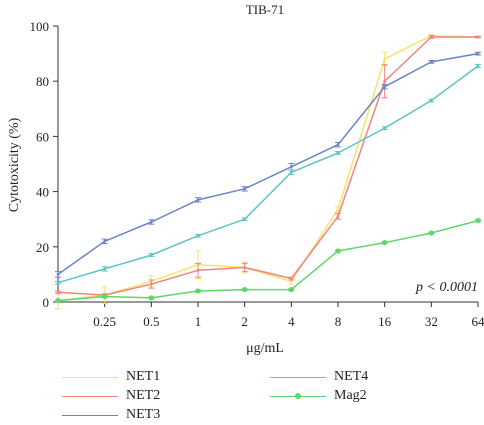  I want to click on legend-item-mag2: Mag2, so click(318, 396).